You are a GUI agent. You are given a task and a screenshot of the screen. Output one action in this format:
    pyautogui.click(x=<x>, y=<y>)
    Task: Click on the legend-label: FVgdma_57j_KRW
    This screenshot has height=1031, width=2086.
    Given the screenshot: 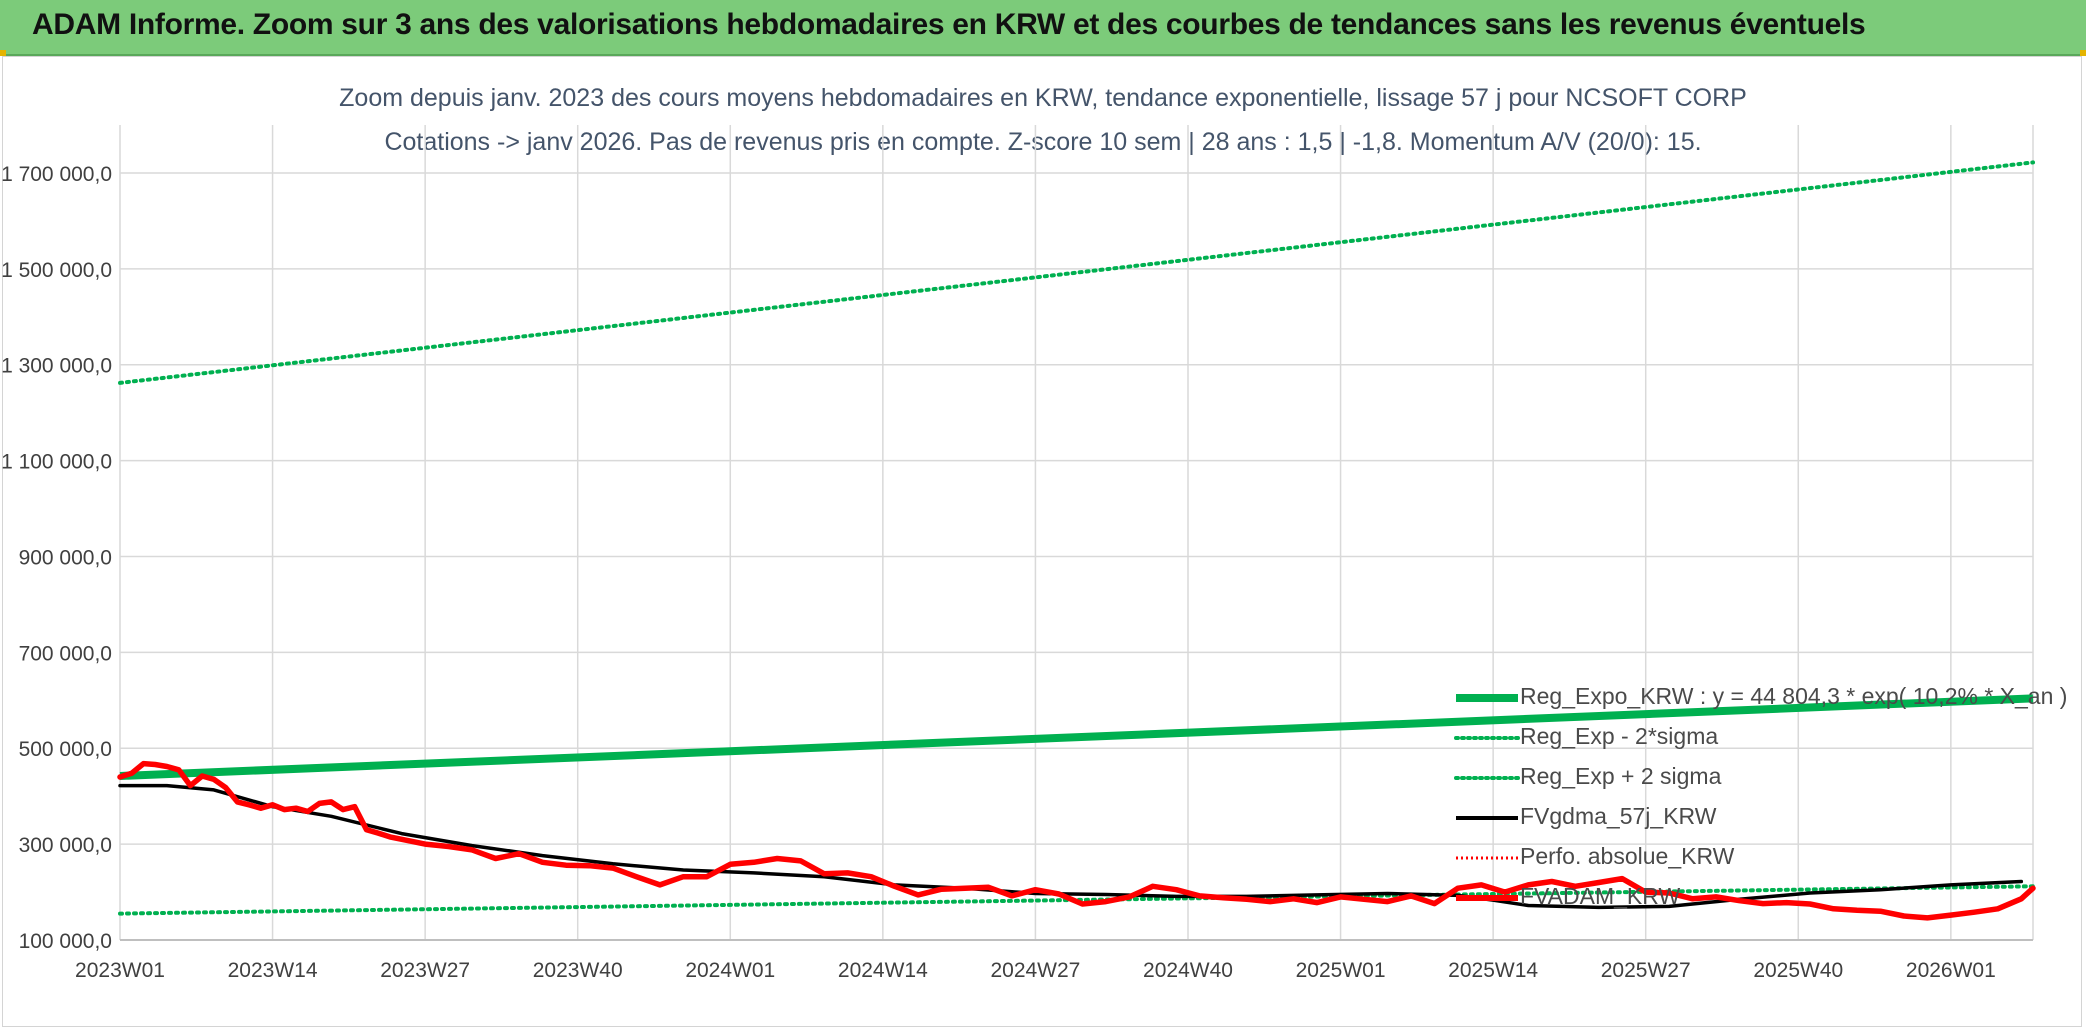 What is the action you would take?
    pyautogui.click(x=1618, y=816)
    